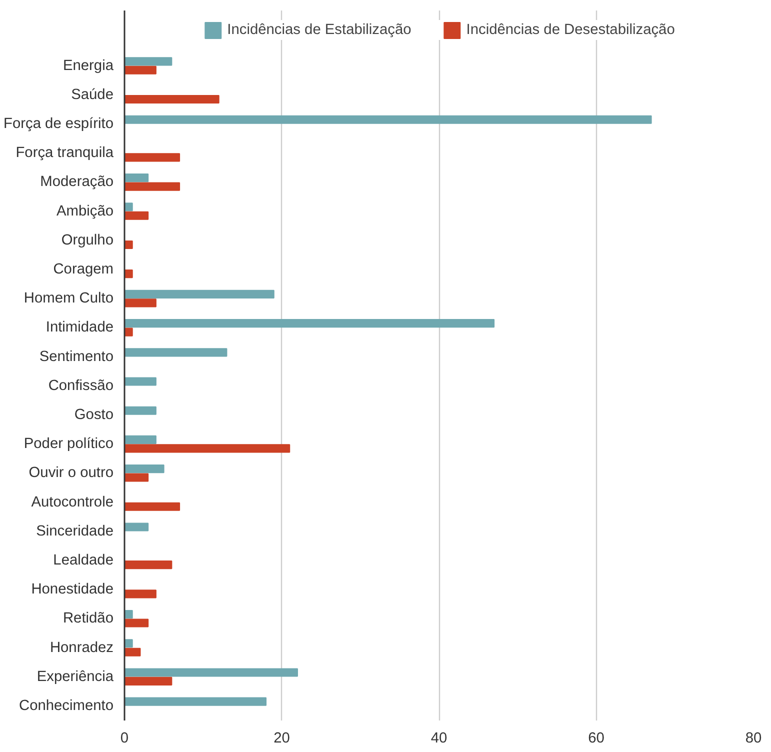 The image size is (771, 752). Describe the element at coordinates (77, 182) in the screenshot. I see `y-tick-label: Moderação` at that location.